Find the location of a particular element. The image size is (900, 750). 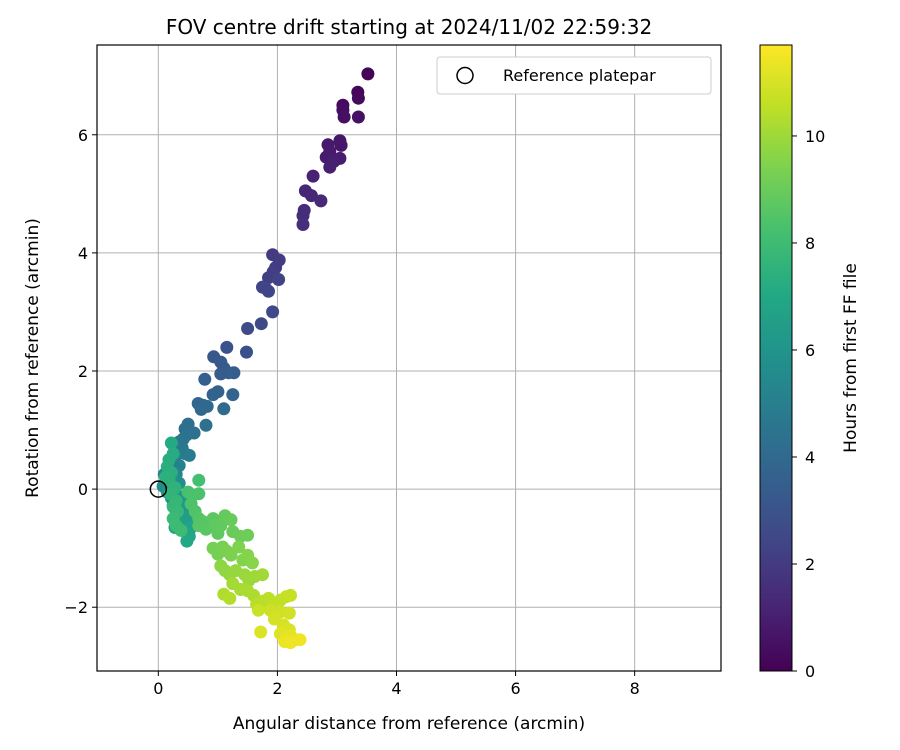

colorbar-tick-label: 6 is located at coordinates (810, 350).